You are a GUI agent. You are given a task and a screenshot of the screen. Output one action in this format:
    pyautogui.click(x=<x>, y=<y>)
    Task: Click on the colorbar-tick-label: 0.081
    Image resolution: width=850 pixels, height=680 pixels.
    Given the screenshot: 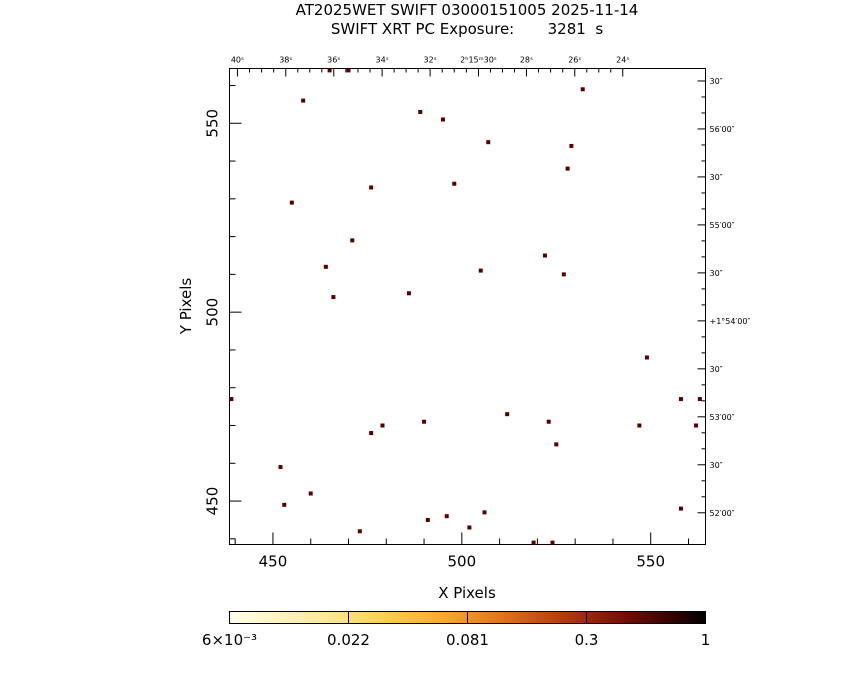 What is the action you would take?
    pyautogui.click(x=467, y=640)
    